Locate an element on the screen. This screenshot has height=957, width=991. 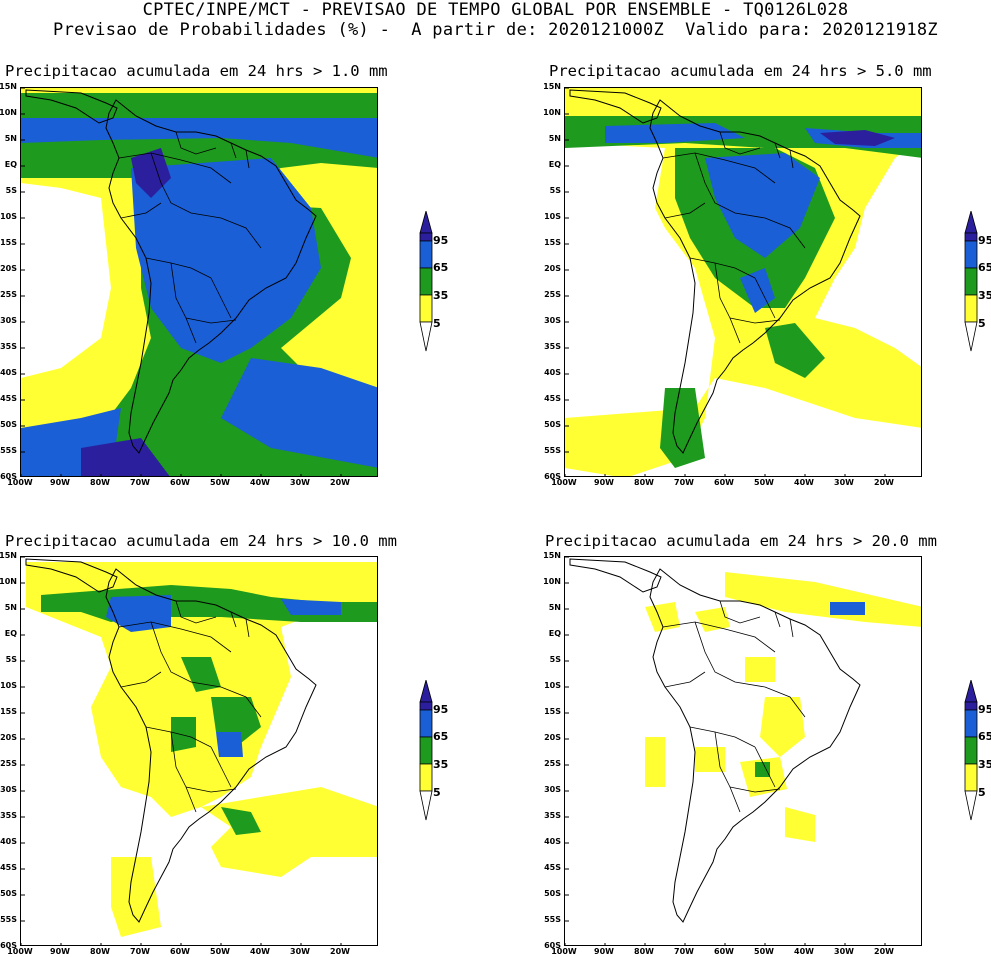
colorbar-svg is located at coordinates (971, 750).